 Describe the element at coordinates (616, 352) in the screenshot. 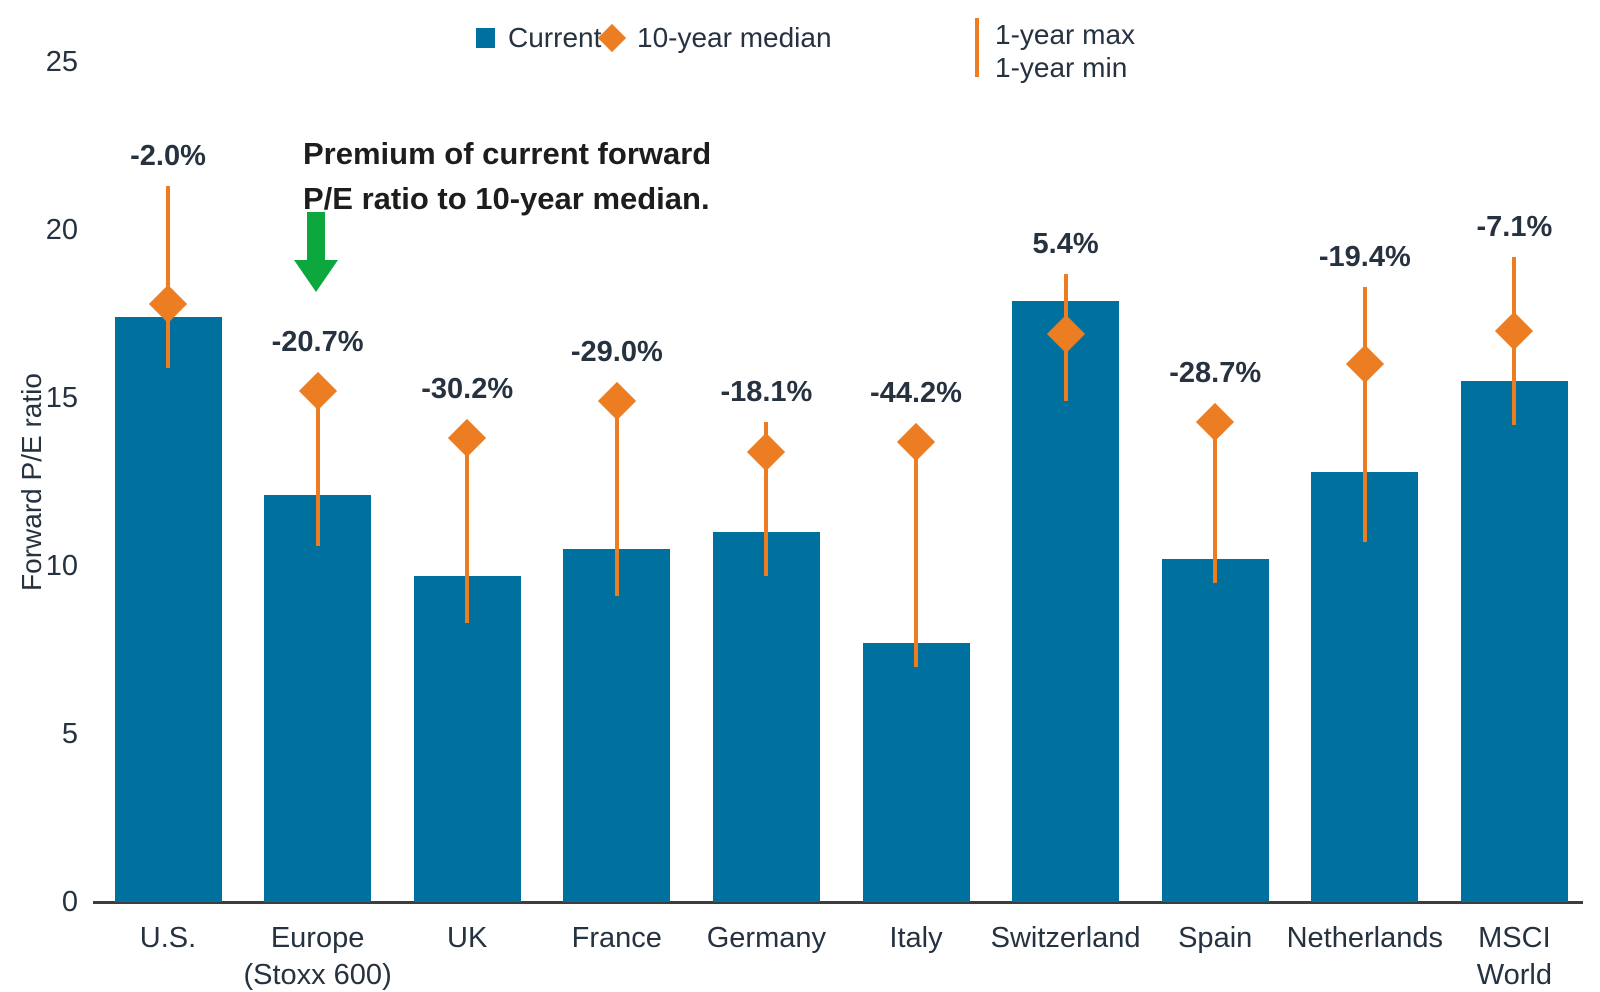

I see `premium-label-France: -29.0%` at that location.